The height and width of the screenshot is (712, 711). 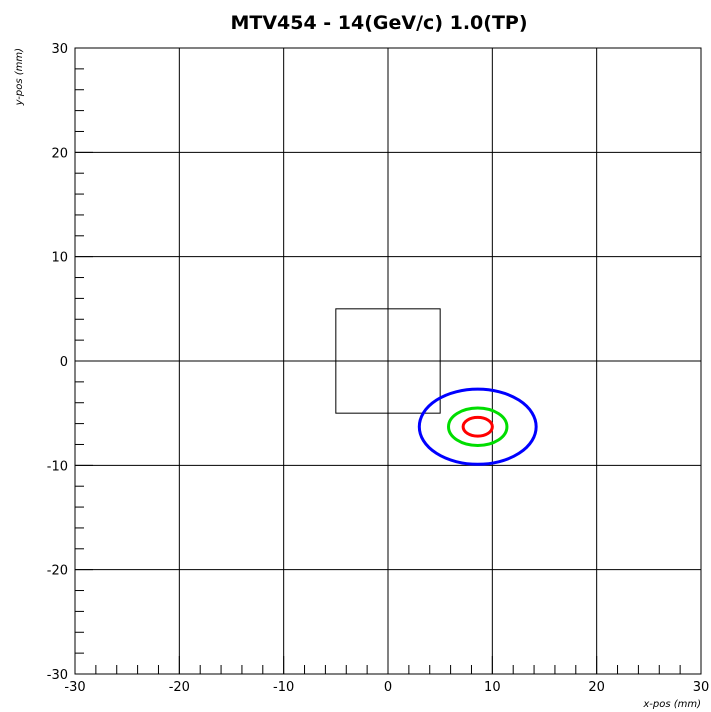 What do you see at coordinates (74, 687) in the screenshot?
I see `x-tick-label: -30` at bounding box center [74, 687].